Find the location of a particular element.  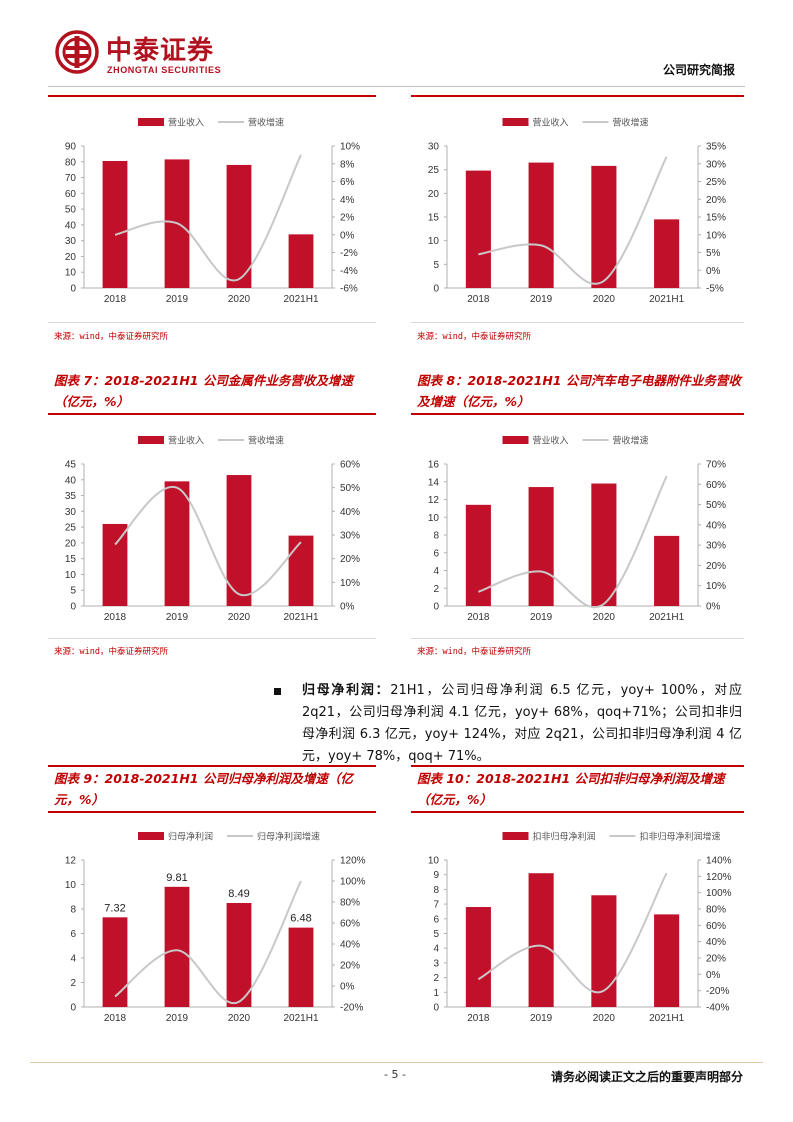

y-left-tick-label: 25 is located at coordinates (71, 528).